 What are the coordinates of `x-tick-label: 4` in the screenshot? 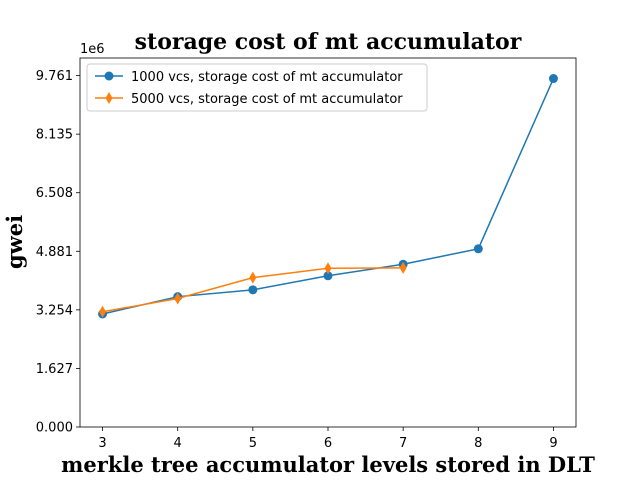 It's located at (178, 443).